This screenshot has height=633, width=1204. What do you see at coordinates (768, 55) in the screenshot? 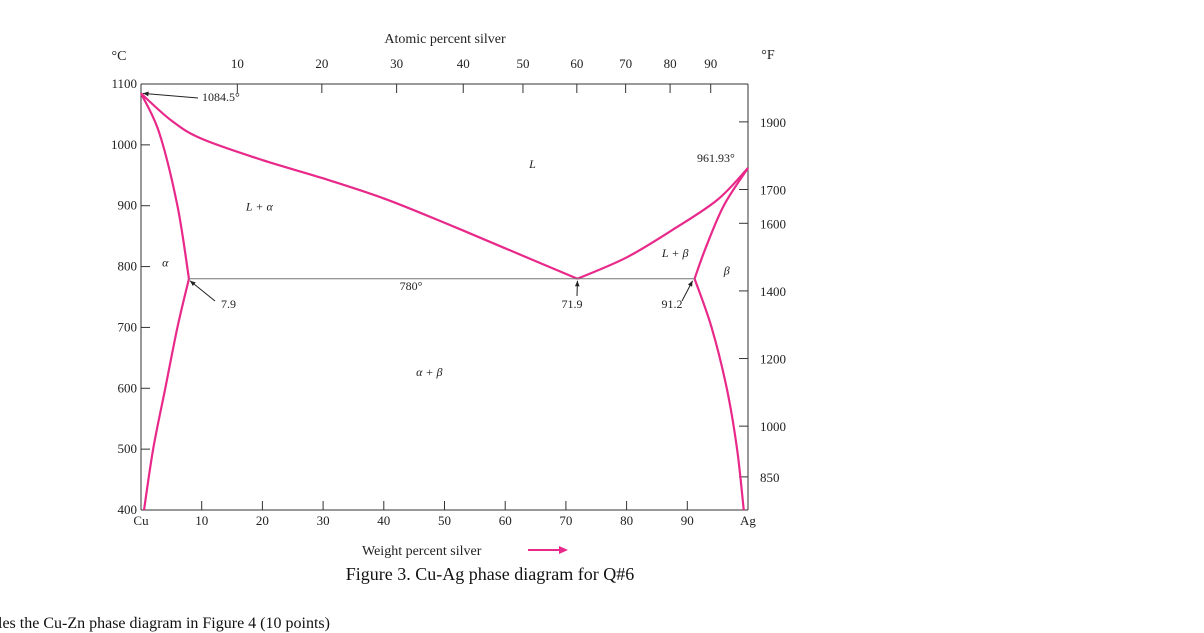
I see `right-axis-unit: °F` at bounding box center [768, 55].